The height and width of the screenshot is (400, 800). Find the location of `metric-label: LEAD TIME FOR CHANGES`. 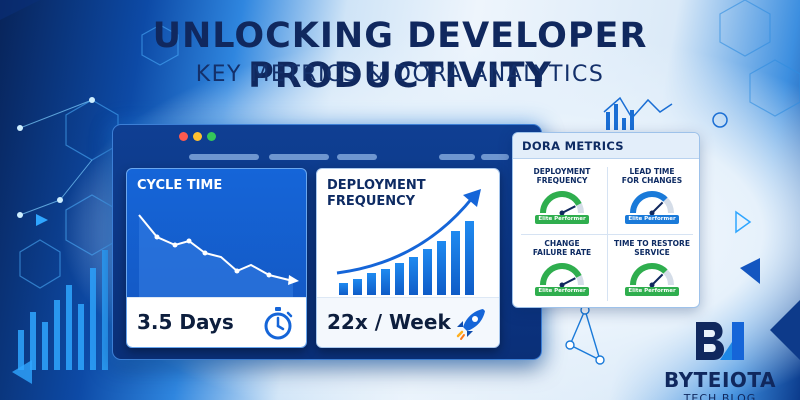

metric-label: LEAD TIME FOR CHANGES is located at coordinates (652, 176).